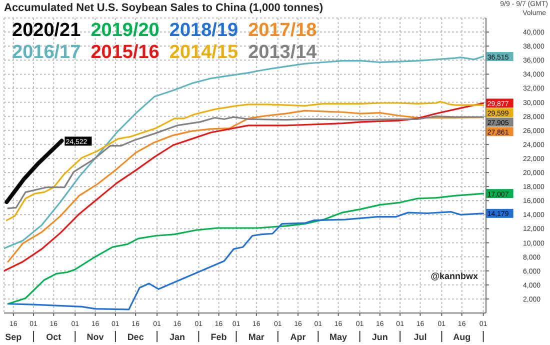  I want to click on text: 2017/18, so click(282, 31).